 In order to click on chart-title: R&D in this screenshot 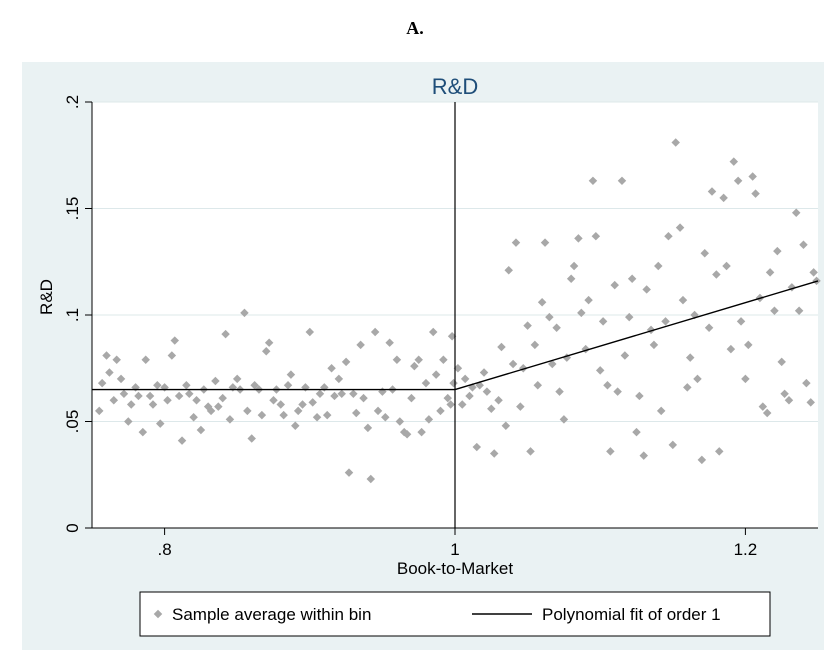, I will do `click(455, 86)`.